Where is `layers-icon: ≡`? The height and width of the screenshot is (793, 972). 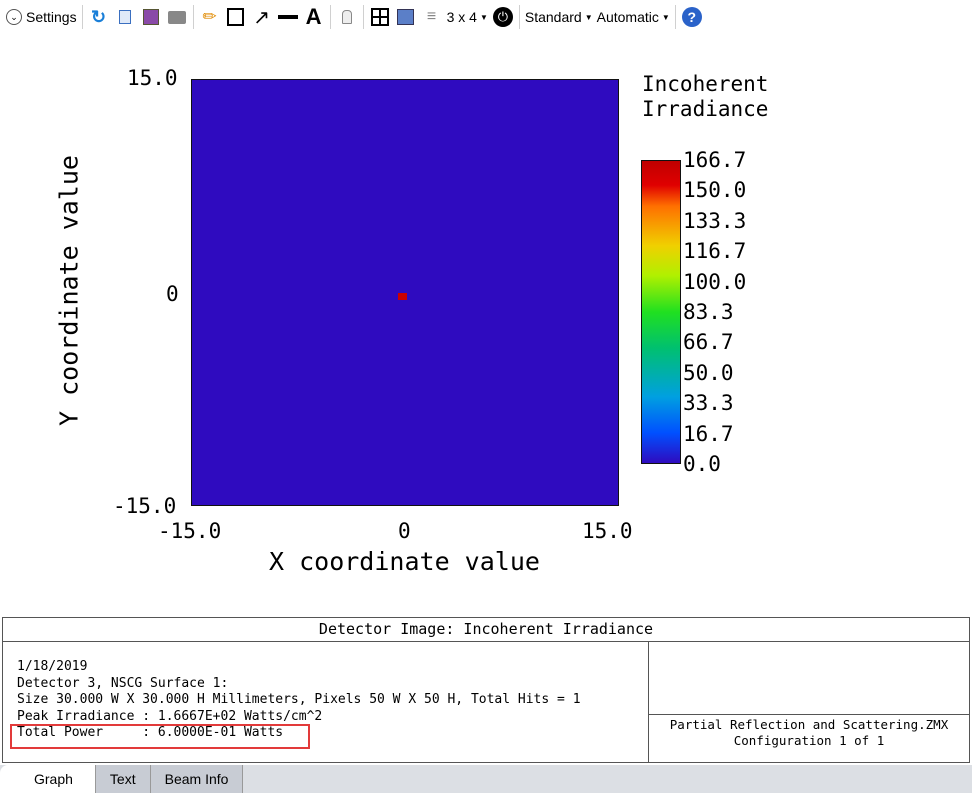 layers-icon: ≡ is located at coordinates (431, 16).